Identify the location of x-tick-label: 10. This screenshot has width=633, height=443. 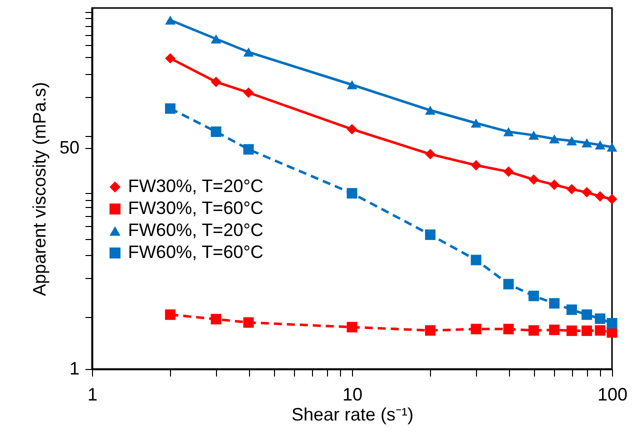
(352, 394).